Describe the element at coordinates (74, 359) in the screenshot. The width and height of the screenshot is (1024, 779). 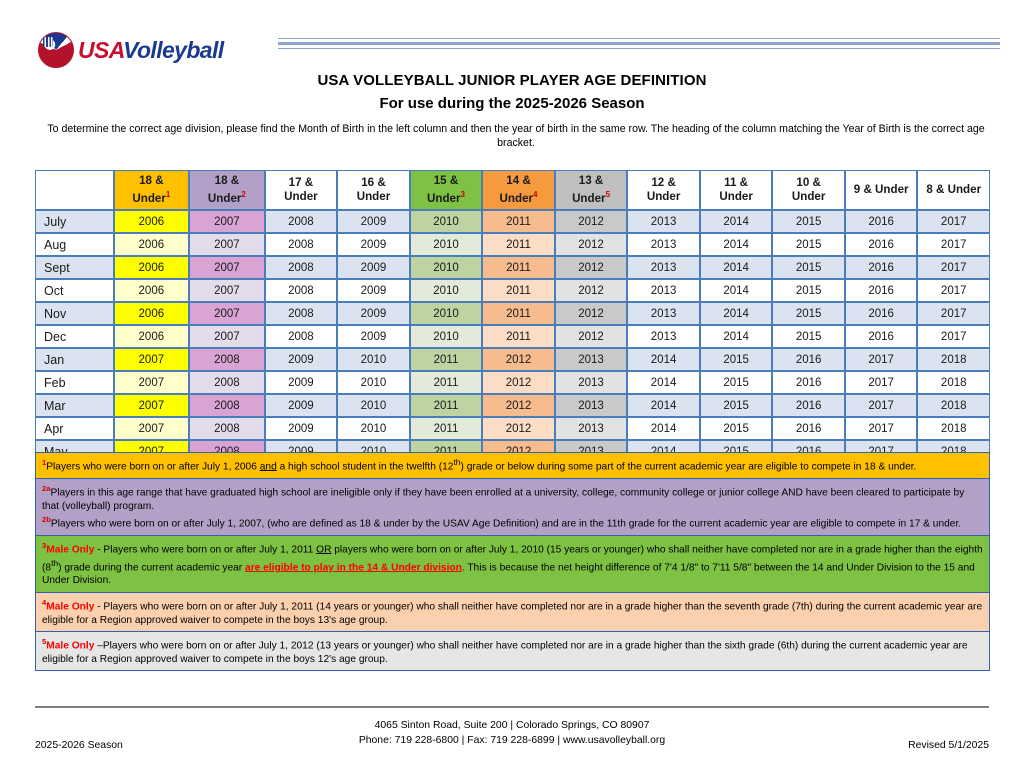
I see `month-cell: Jan` at that location.